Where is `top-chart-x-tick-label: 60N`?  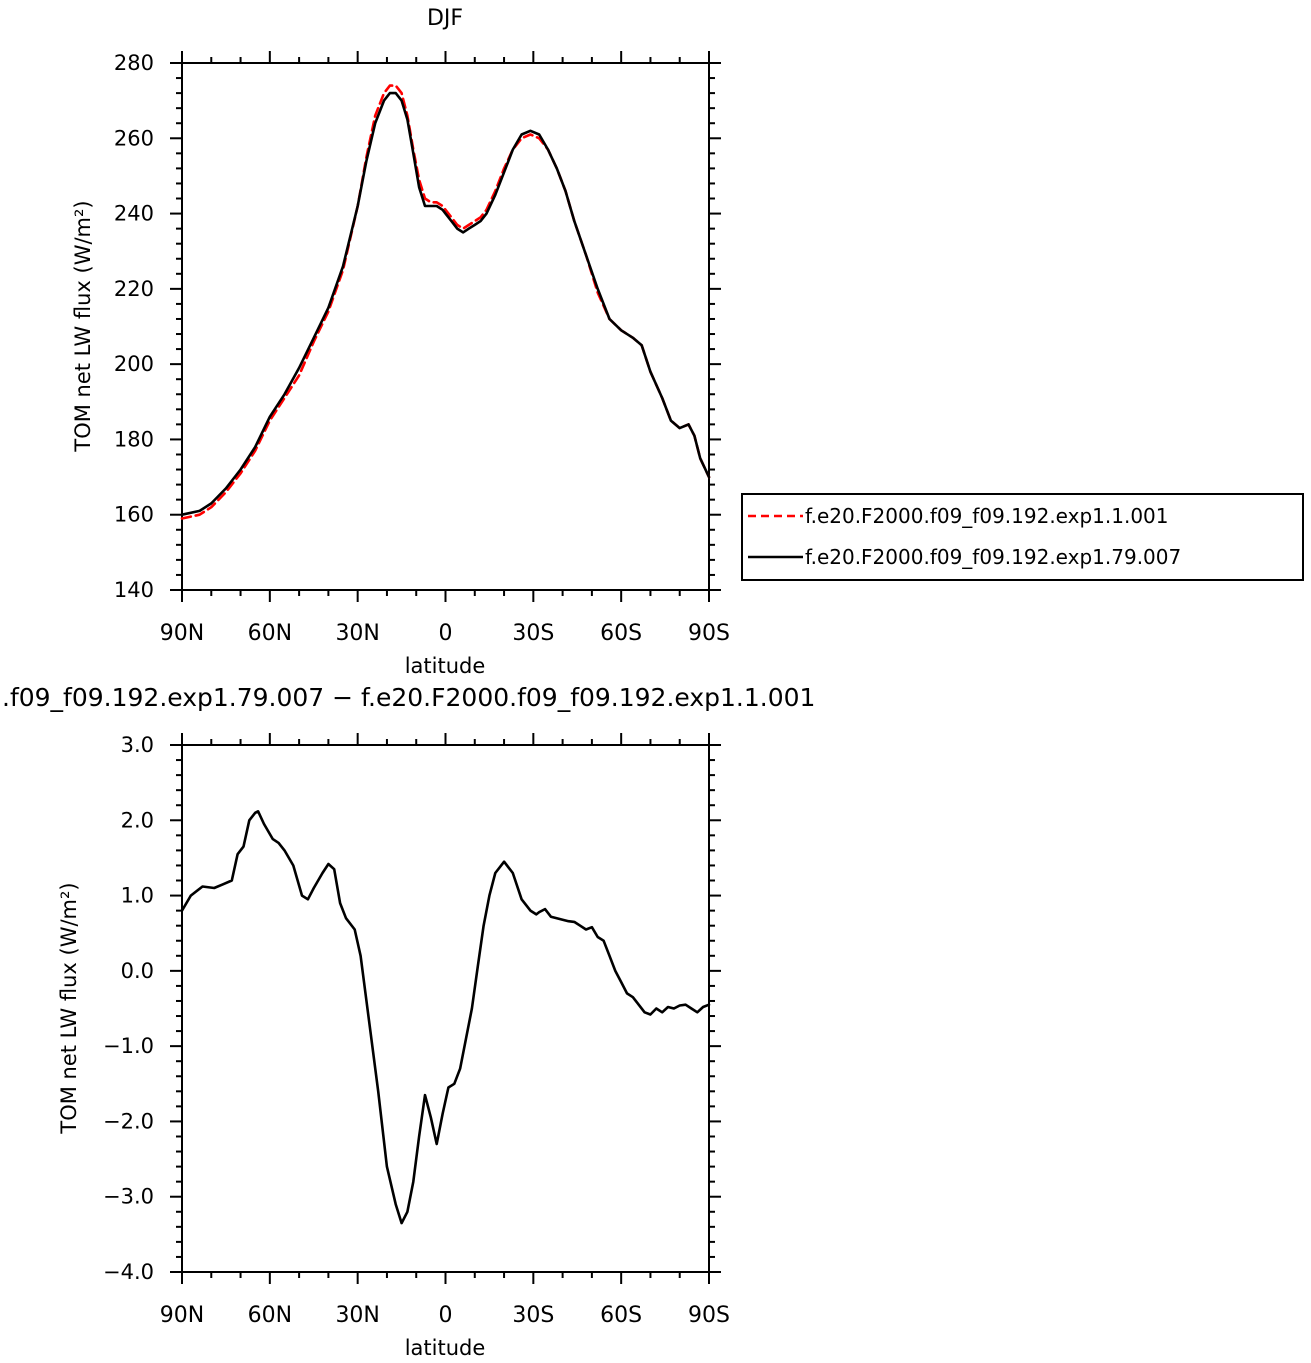
top-chart-x-tick-label: 60N is located at coordinates (270, 633).